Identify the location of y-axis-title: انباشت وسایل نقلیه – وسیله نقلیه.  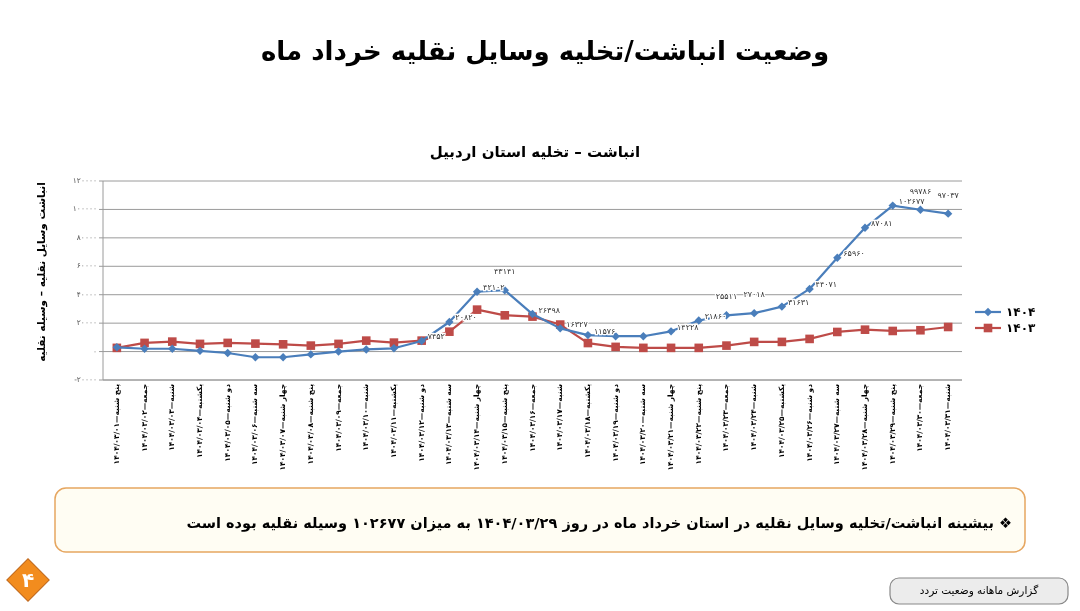
(41, 272).